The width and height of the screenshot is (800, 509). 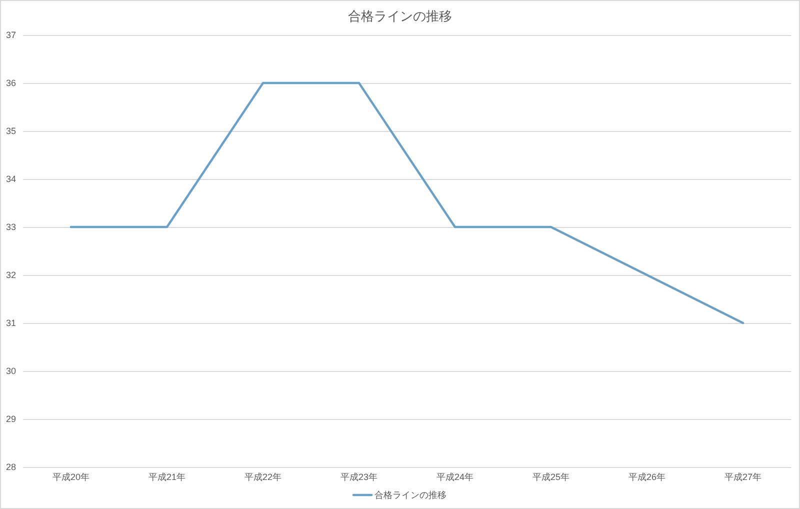 I want to click on y-tick-label: 30, so click(x=11, y=371).